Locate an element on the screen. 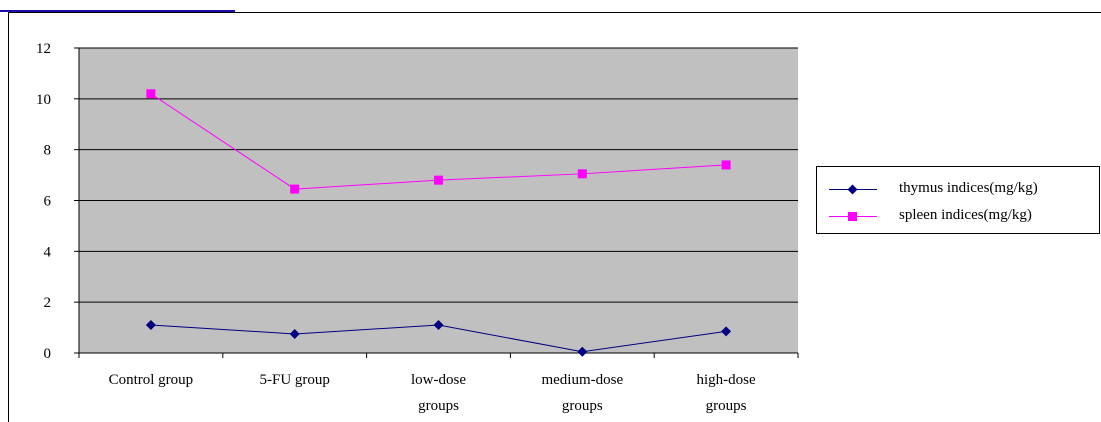  y-tick-label: 6 is located at coordinates (48, 202).